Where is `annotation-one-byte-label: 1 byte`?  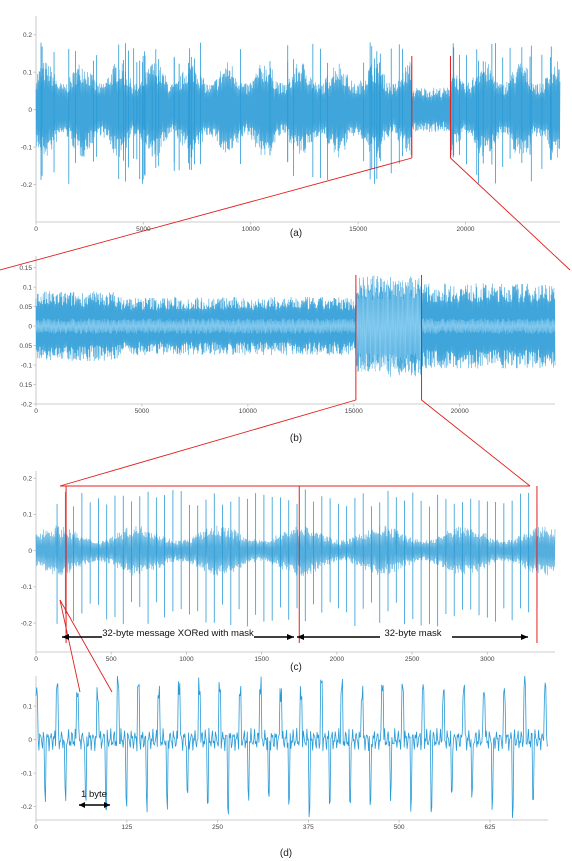
annotation-one-byte-label: 1 byte is located at coordinates (94, 794).